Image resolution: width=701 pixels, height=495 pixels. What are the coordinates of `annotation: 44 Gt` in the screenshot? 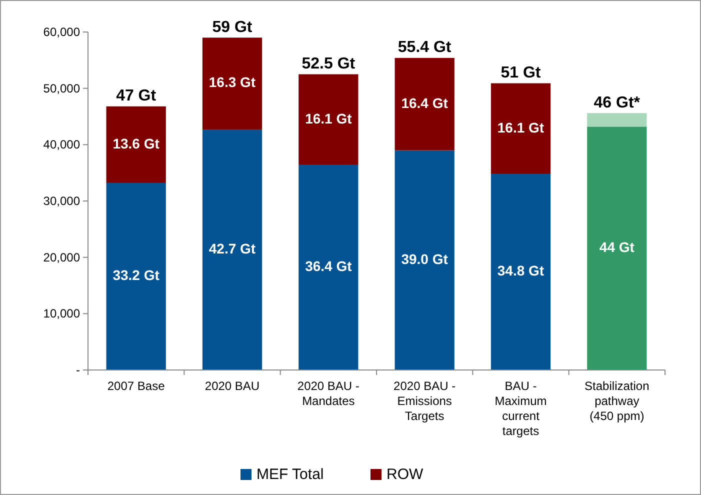 It's located at (617, 247).